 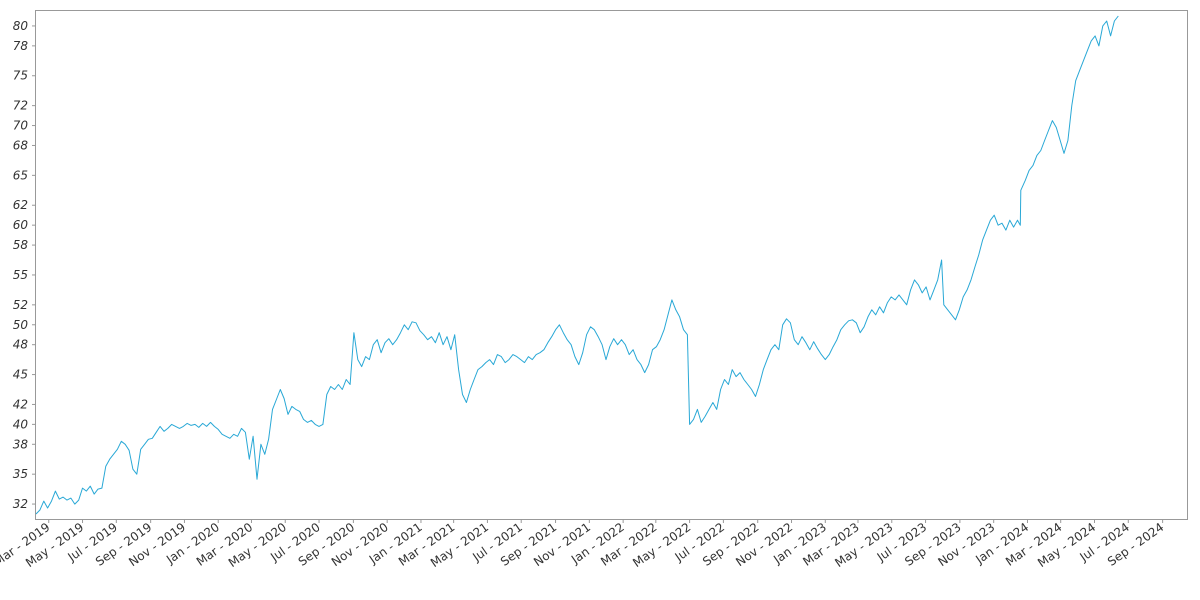 I want to click on y-tick-label: 48, so click(x=21, y=345).